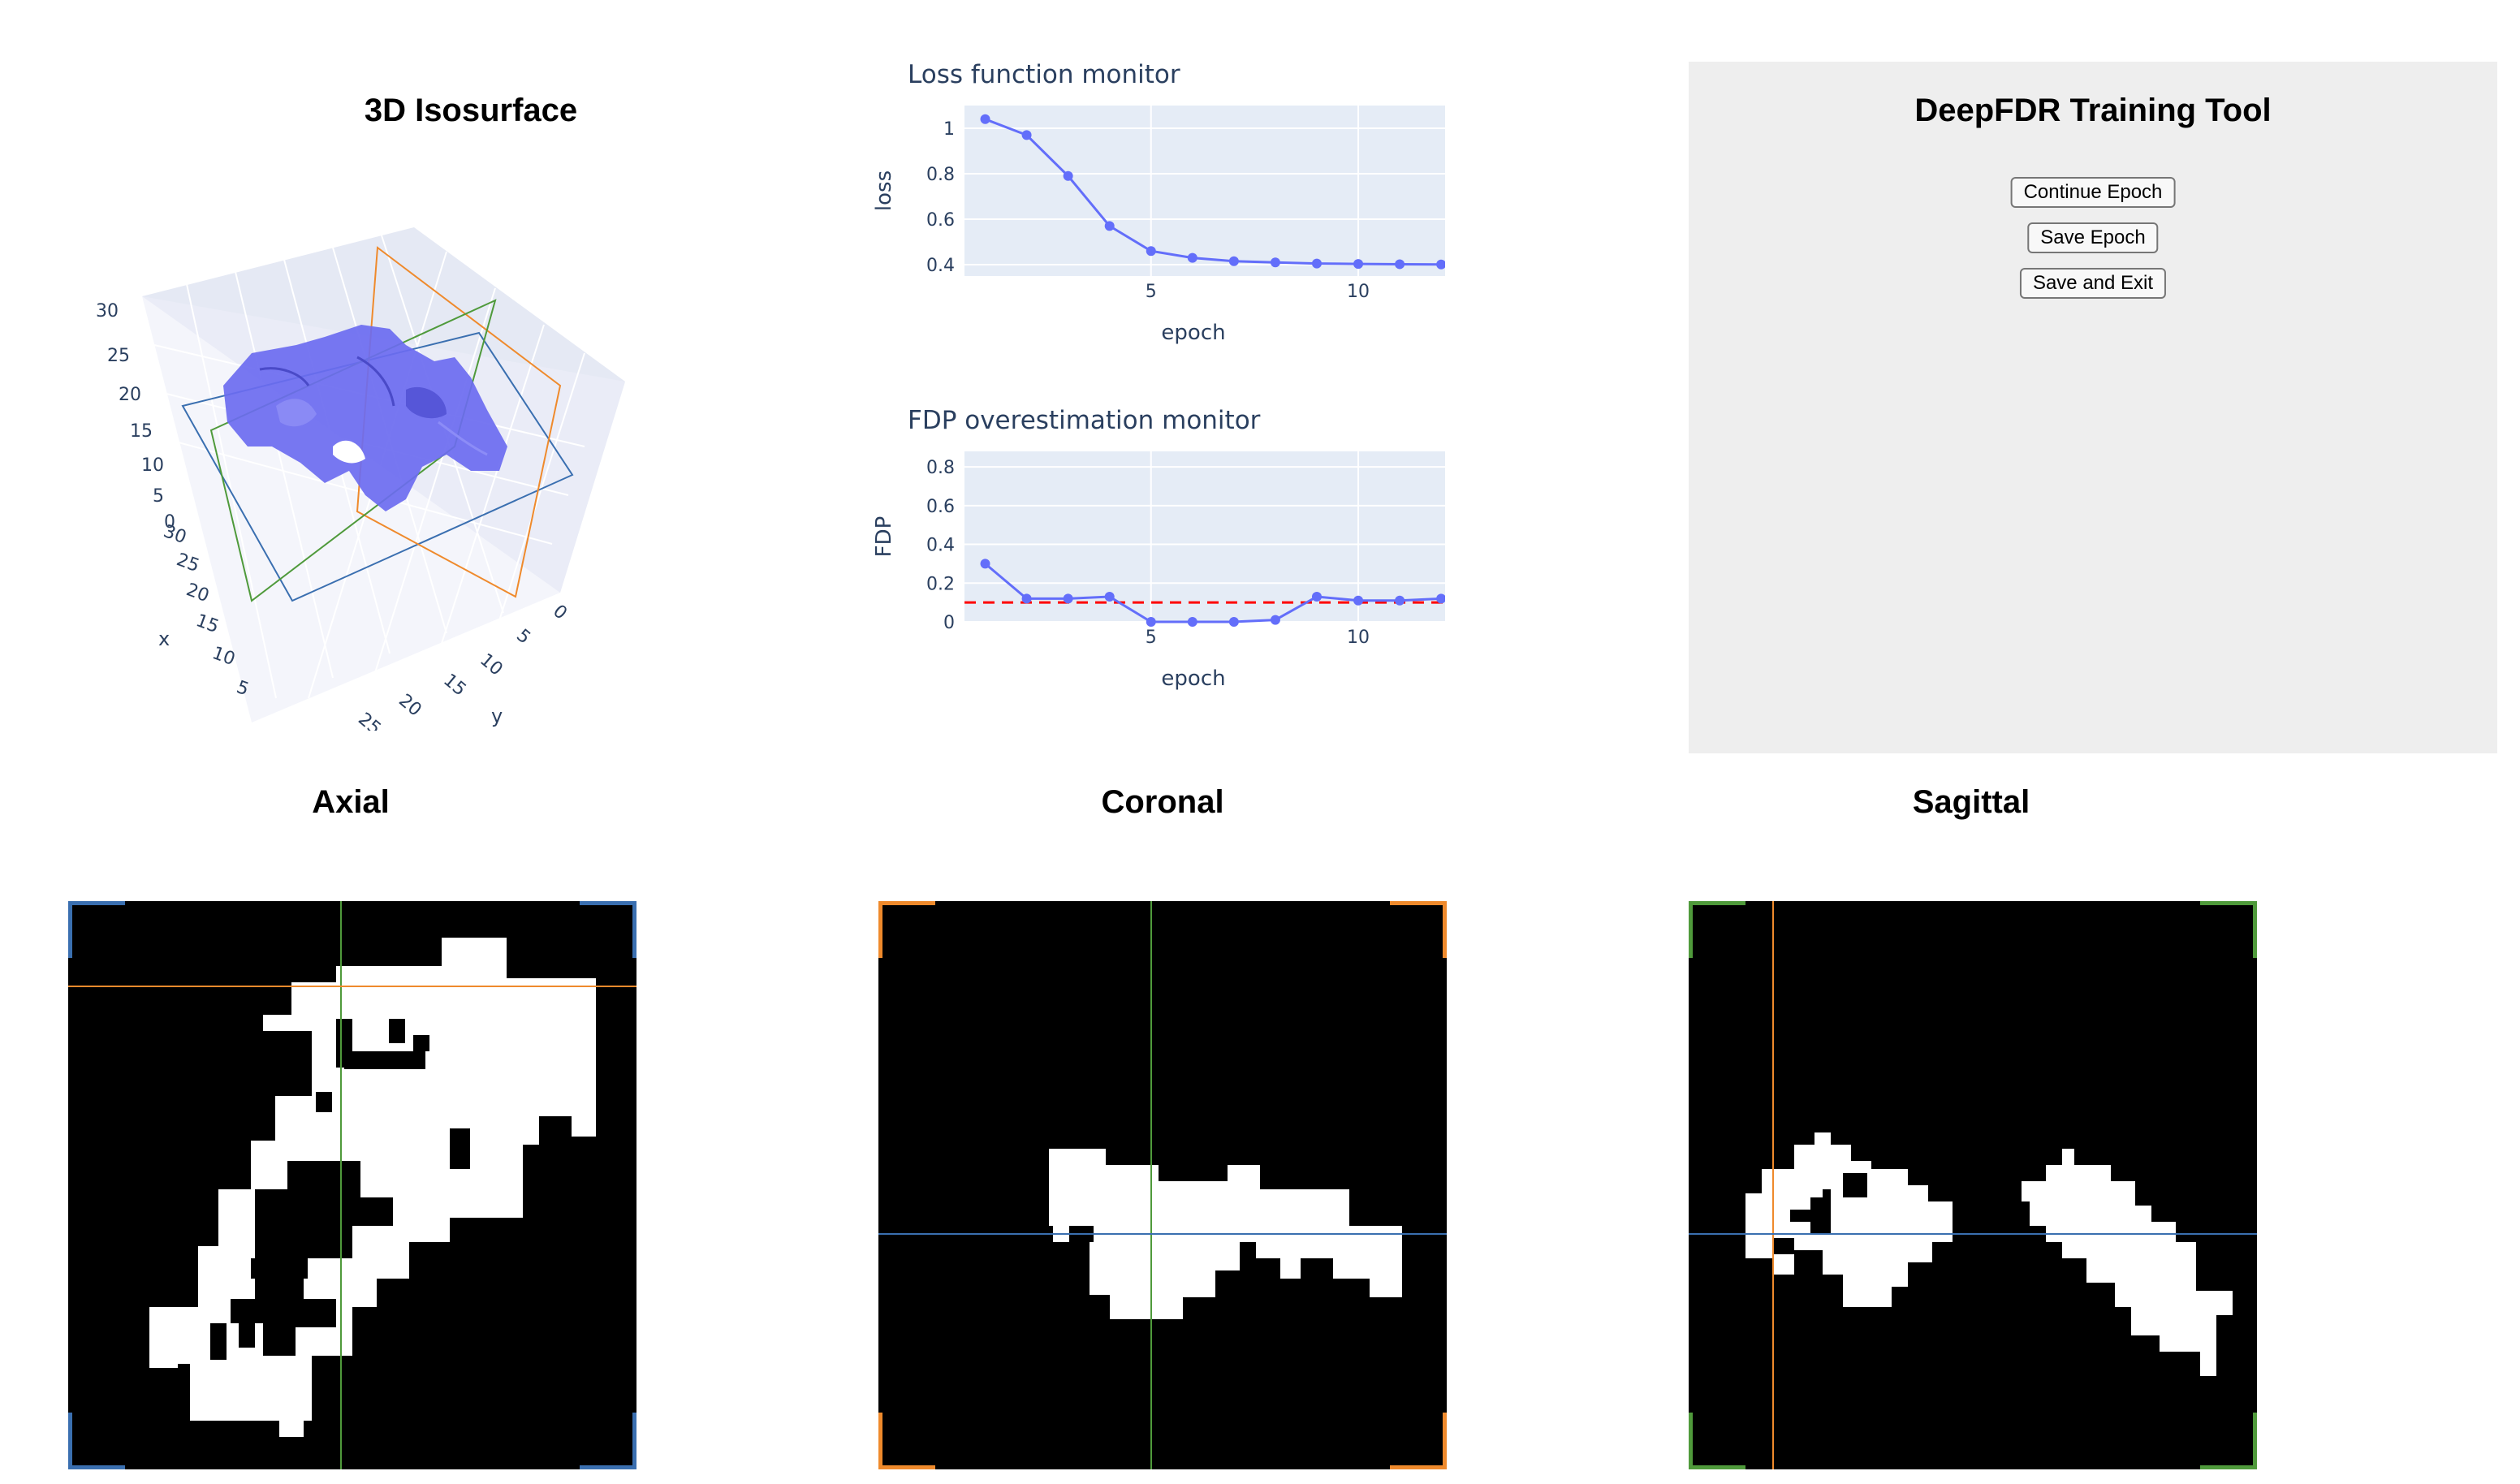 Image resolution: width=2520 pixels, height=1484 pixels. I want to click on sagittal-title: Sagittal, so click(1971, 802).